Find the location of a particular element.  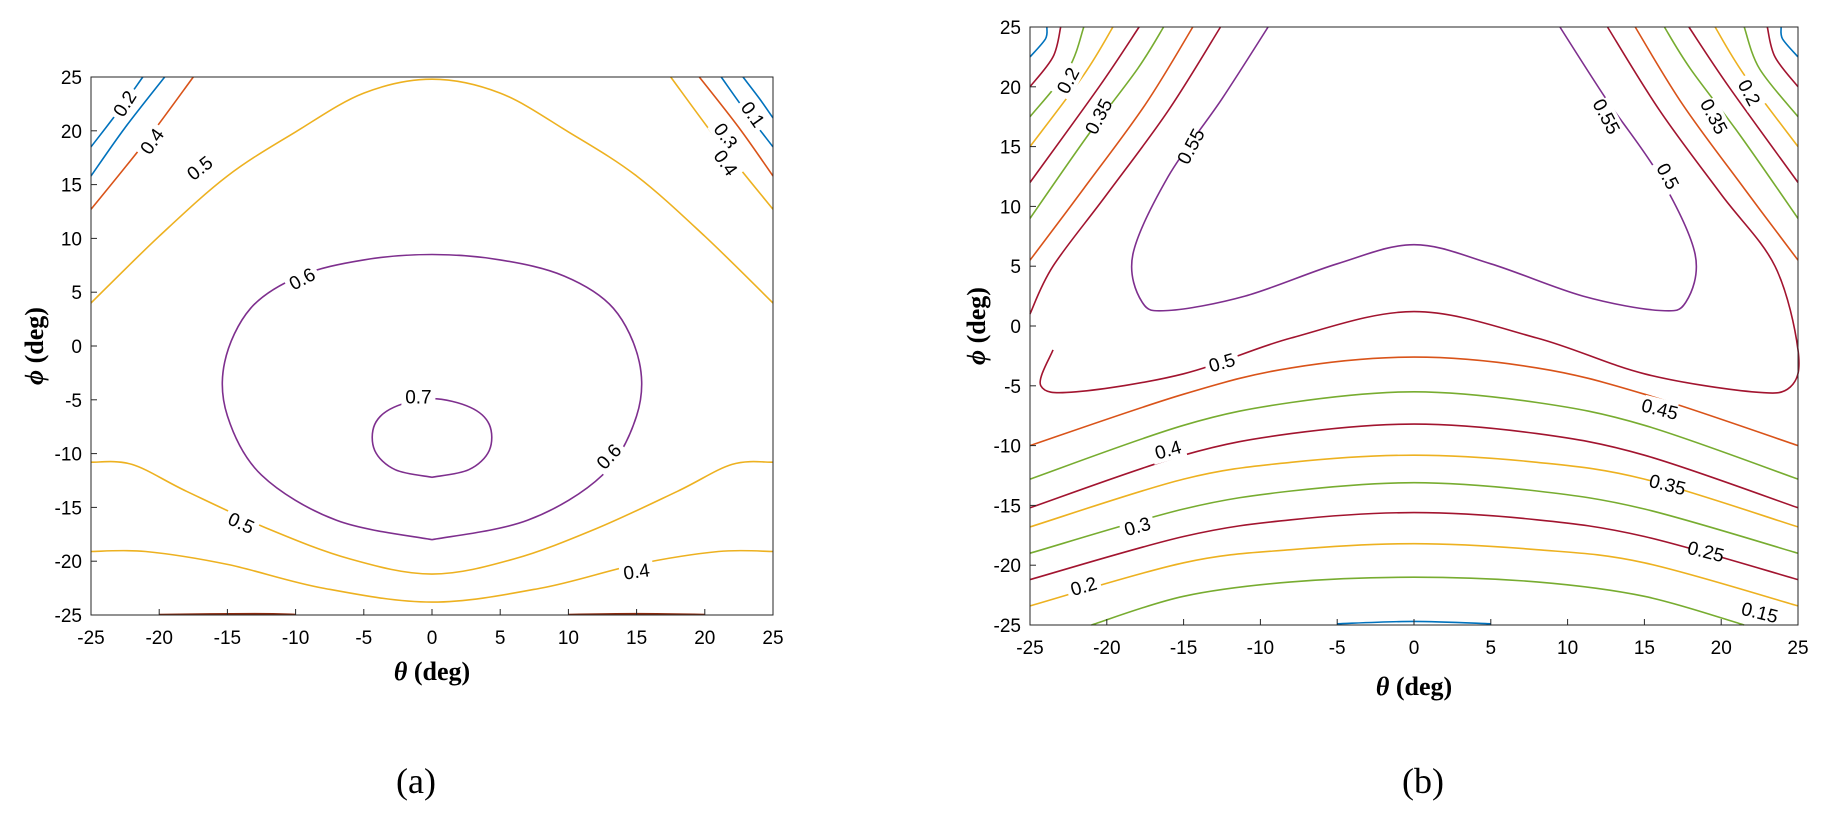

contour-label-text: 0.7 is located at coordinates (418, 398).